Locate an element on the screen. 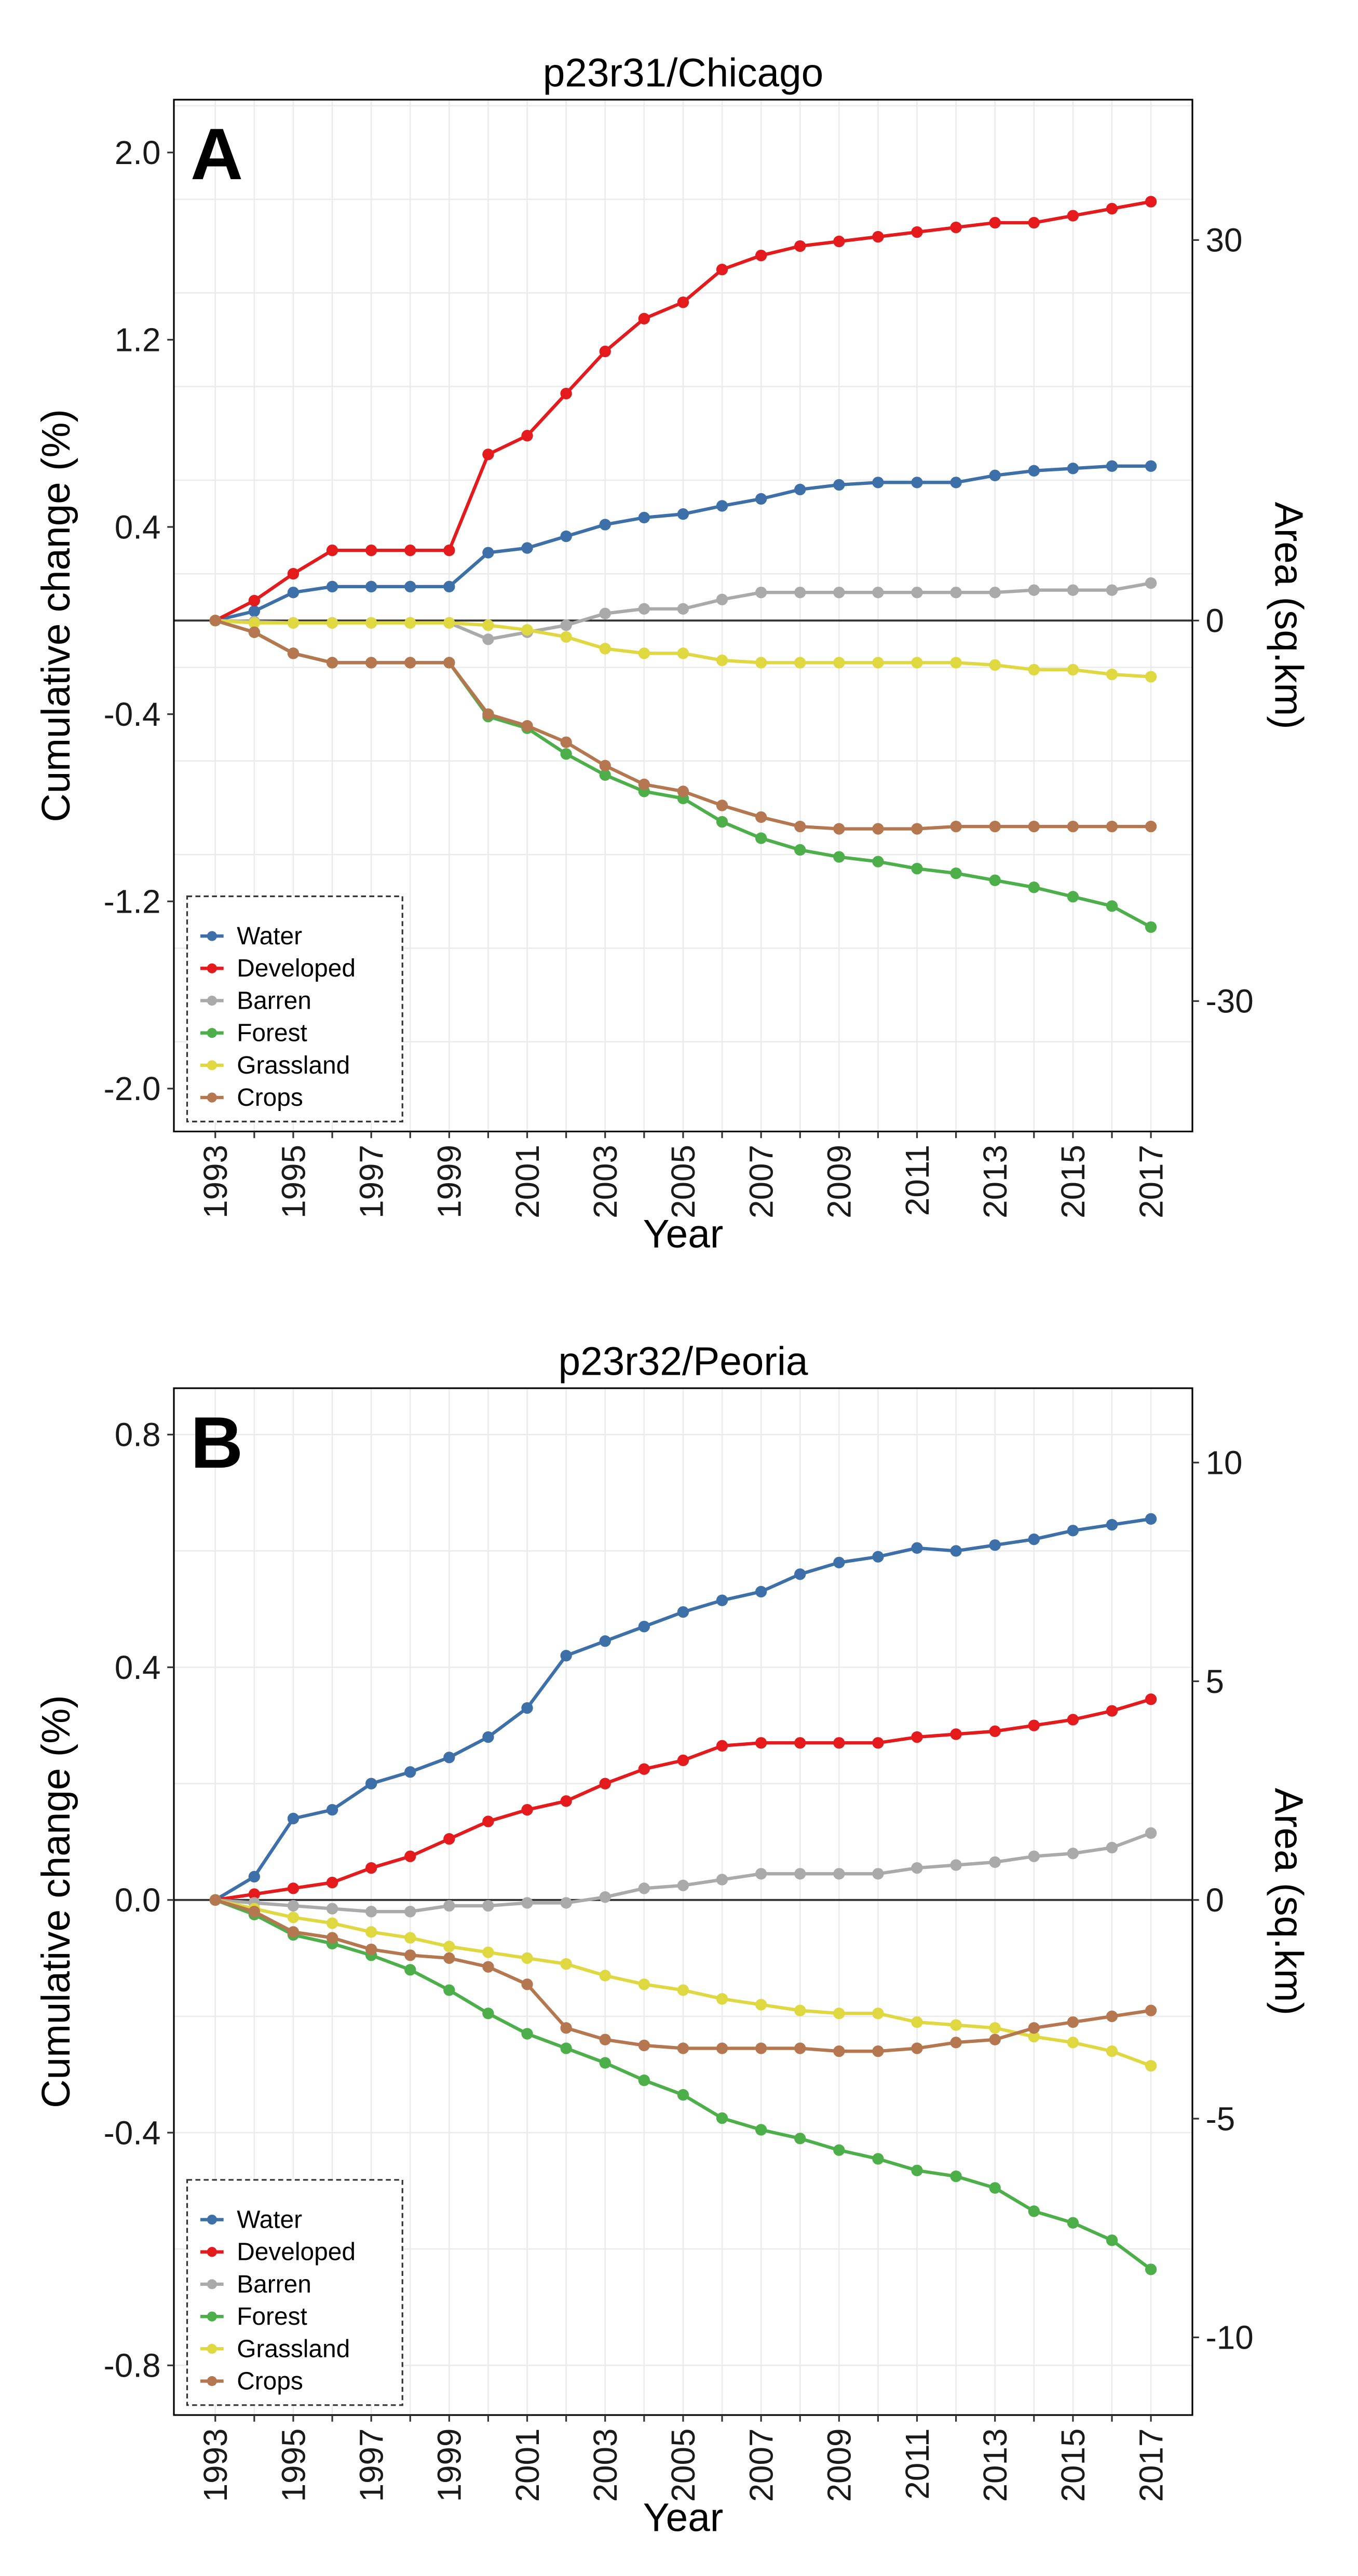 The height and width of the screenshot is (2576, 1358). x-axis-label: Year is located at coordinates (683, 2518).